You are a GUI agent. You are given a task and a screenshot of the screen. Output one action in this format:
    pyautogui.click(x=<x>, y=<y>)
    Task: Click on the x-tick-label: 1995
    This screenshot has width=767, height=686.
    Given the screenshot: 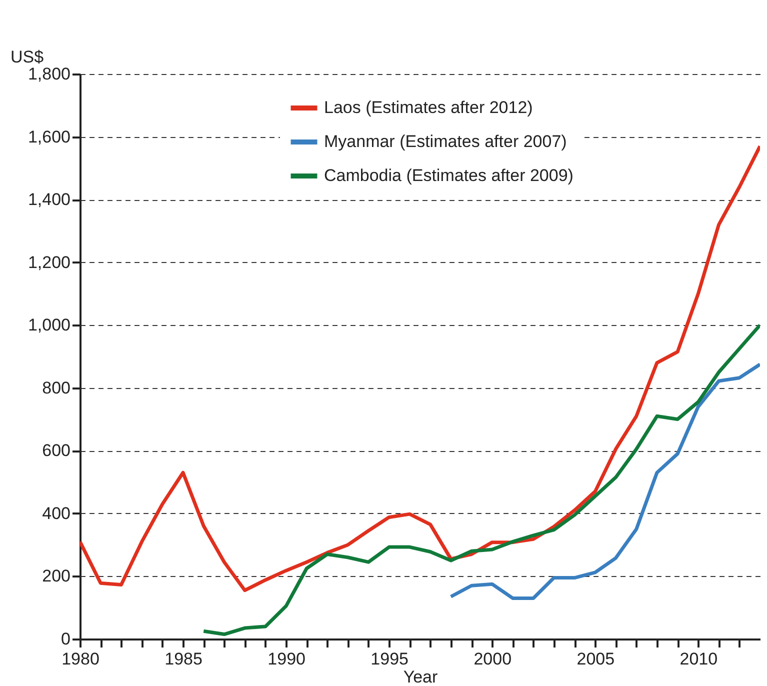 What is the action you would take?
    pyautogui.click(x=389, y=659)
    